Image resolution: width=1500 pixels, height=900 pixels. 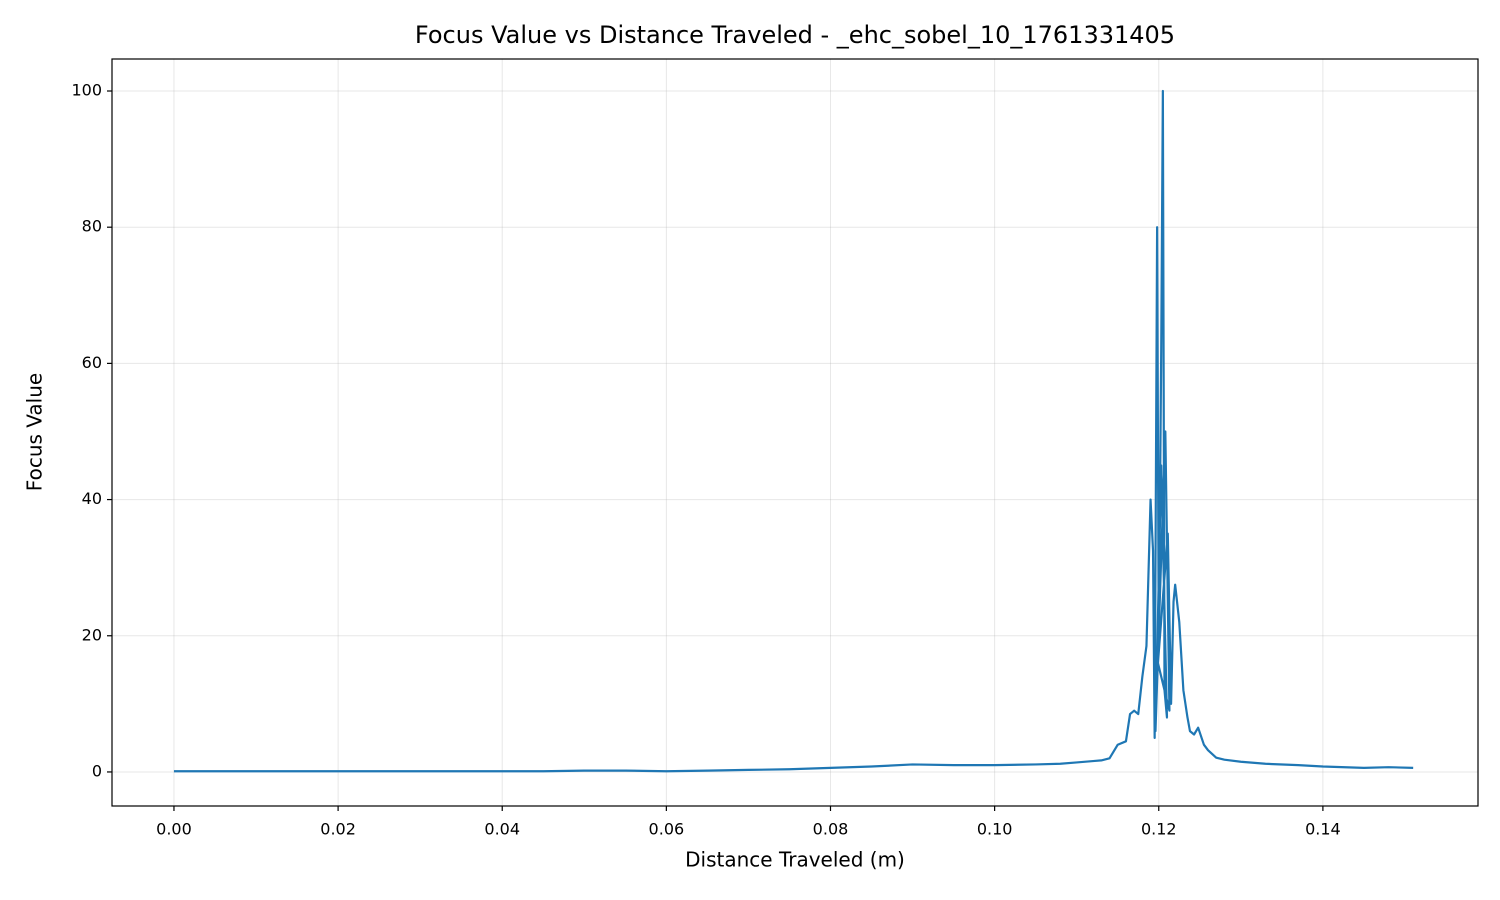 What do you see at coordinates (92, 498) in the screenshot?
I see `y-tick-label: 40` at bounding box center [92, 498].